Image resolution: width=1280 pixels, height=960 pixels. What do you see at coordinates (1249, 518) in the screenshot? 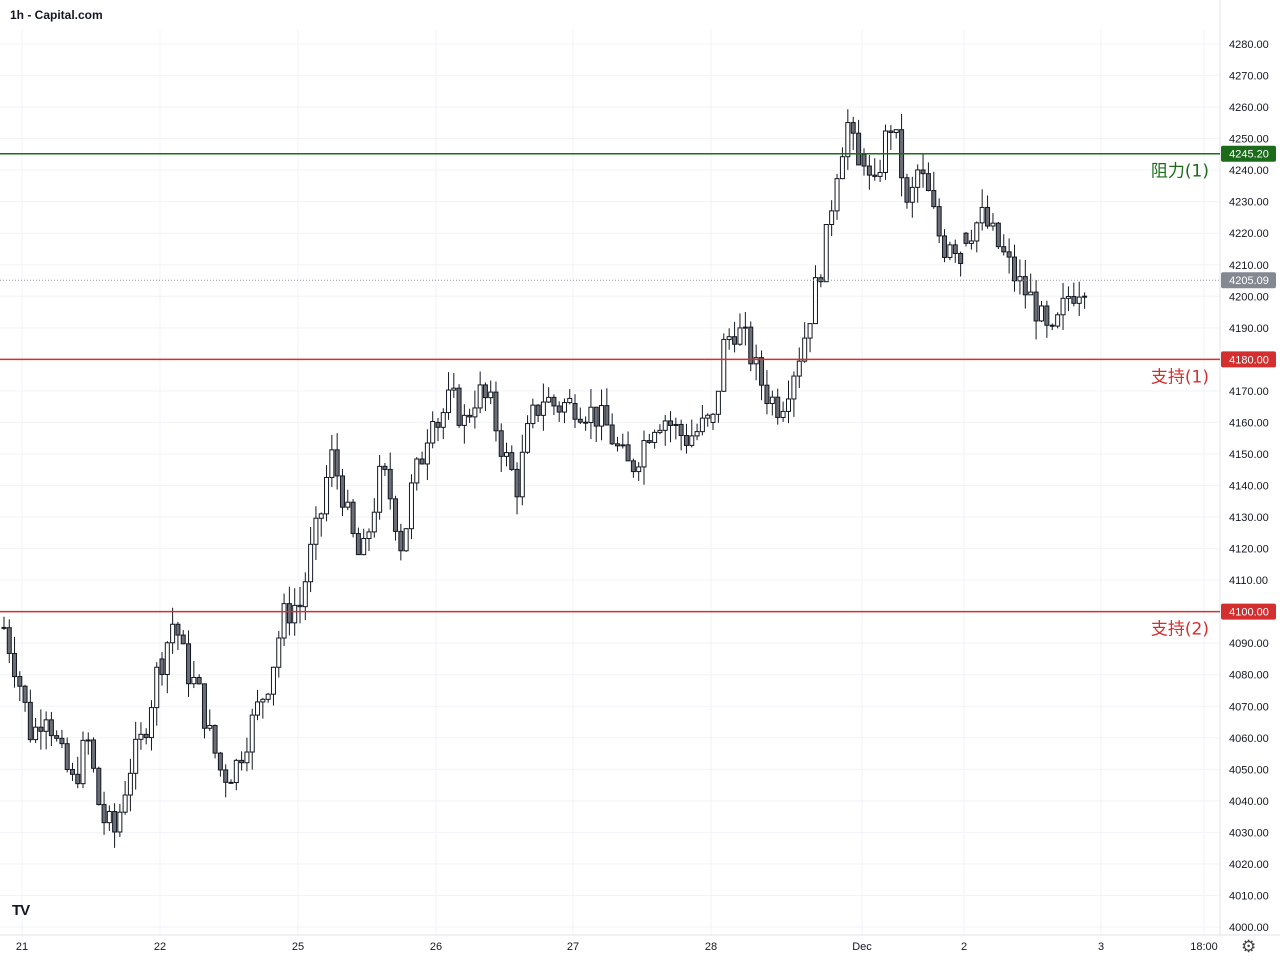
I see `y-tick-label: 4130.00` at bounding box center [1249, 518].